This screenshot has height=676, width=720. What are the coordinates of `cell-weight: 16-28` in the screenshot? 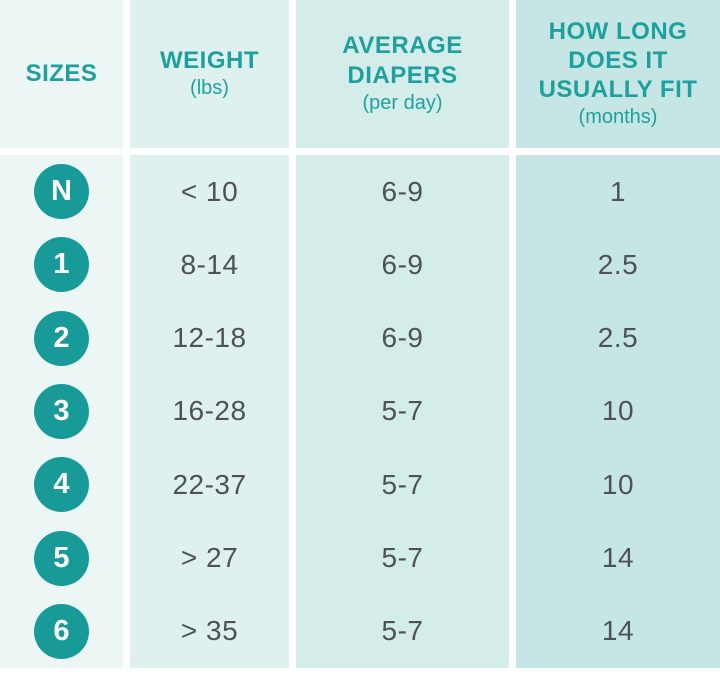 It's located at (209, 411).